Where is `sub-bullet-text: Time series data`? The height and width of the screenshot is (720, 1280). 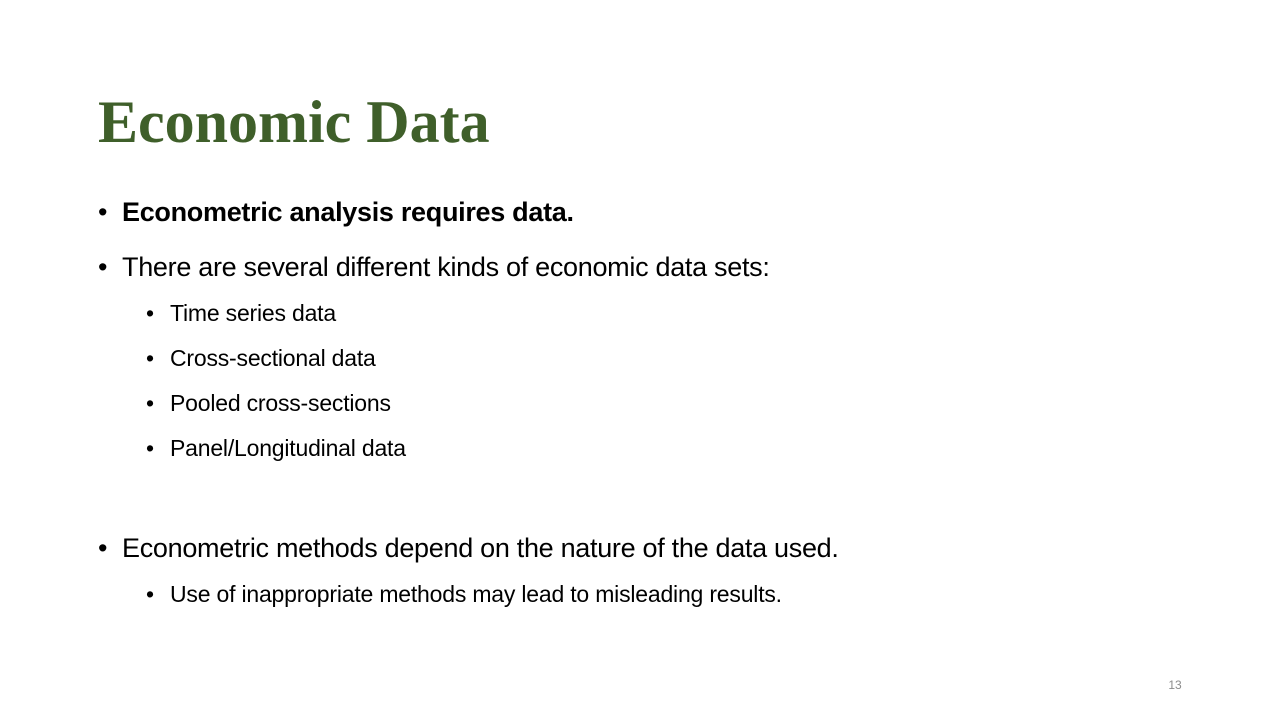 sub-bullet-text: Time series data is located at coordinates (253, 313).